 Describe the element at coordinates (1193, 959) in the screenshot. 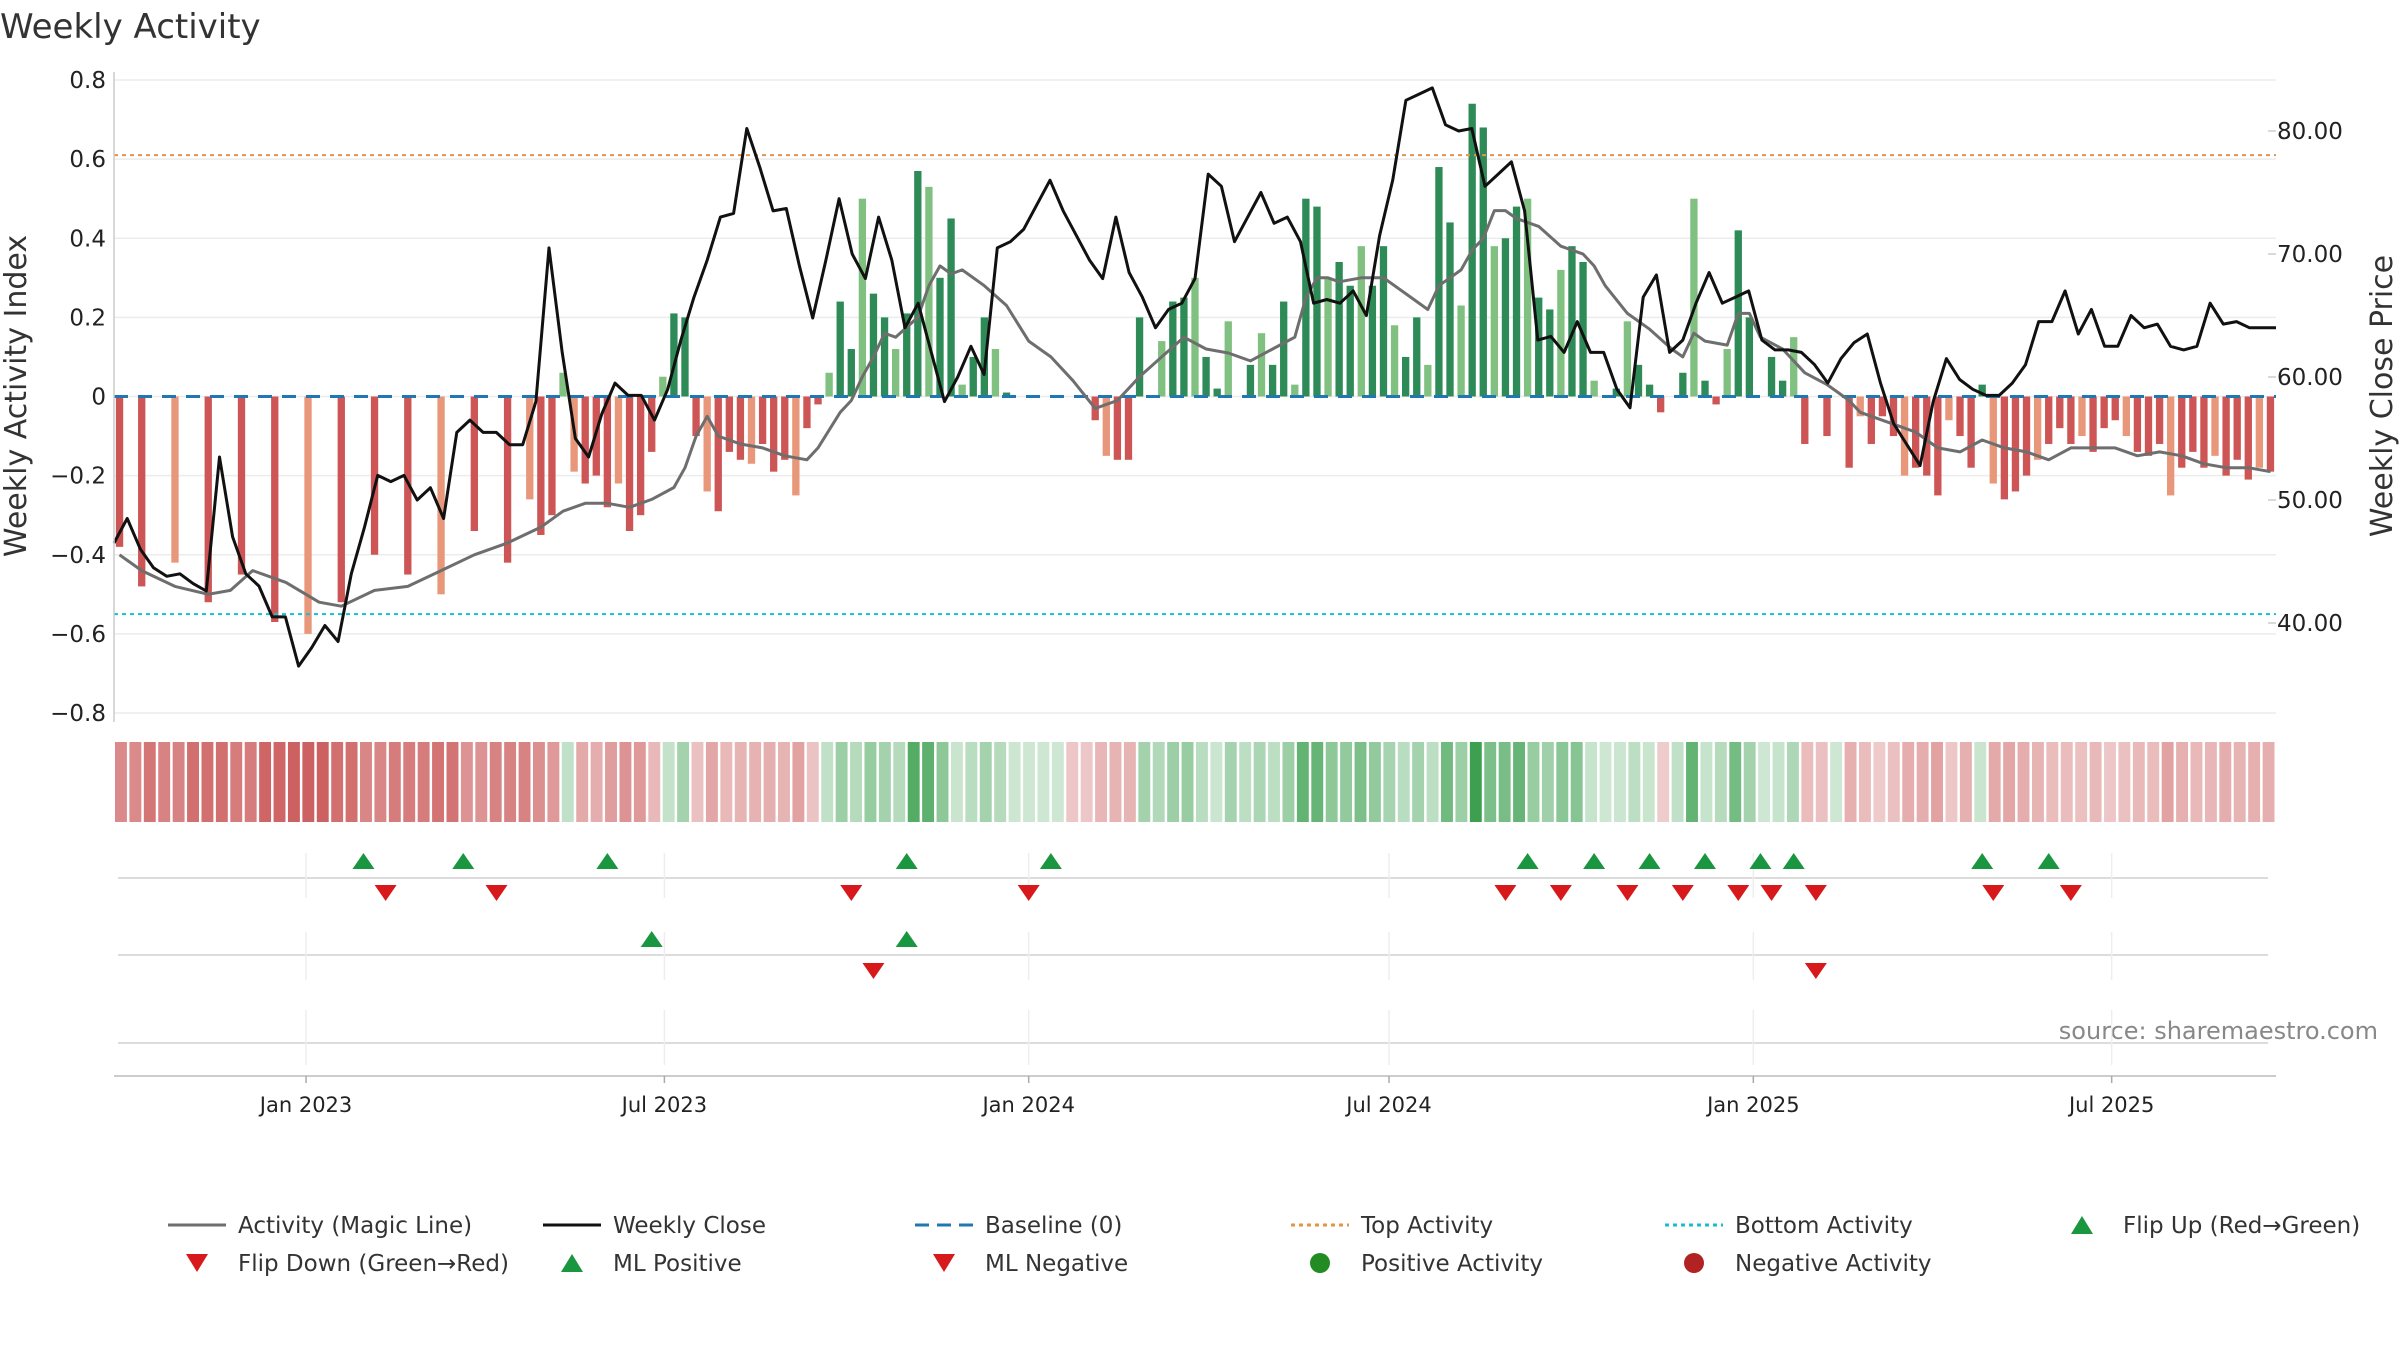

I see `flip-markers` at that location.